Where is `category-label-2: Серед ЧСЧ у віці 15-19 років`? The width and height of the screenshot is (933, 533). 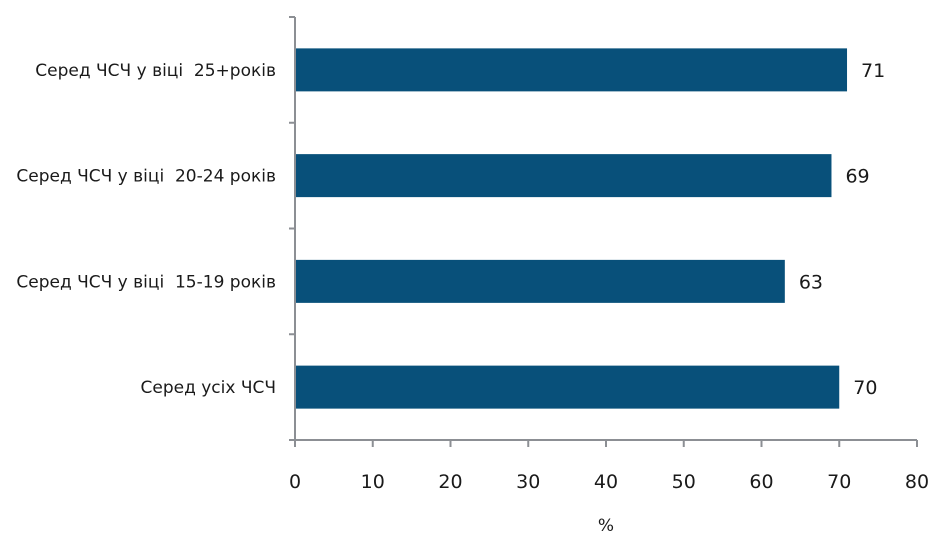
category-label-2: Серед ЧСЧ у віці 15-19 років is located at coordinates (146, 282).